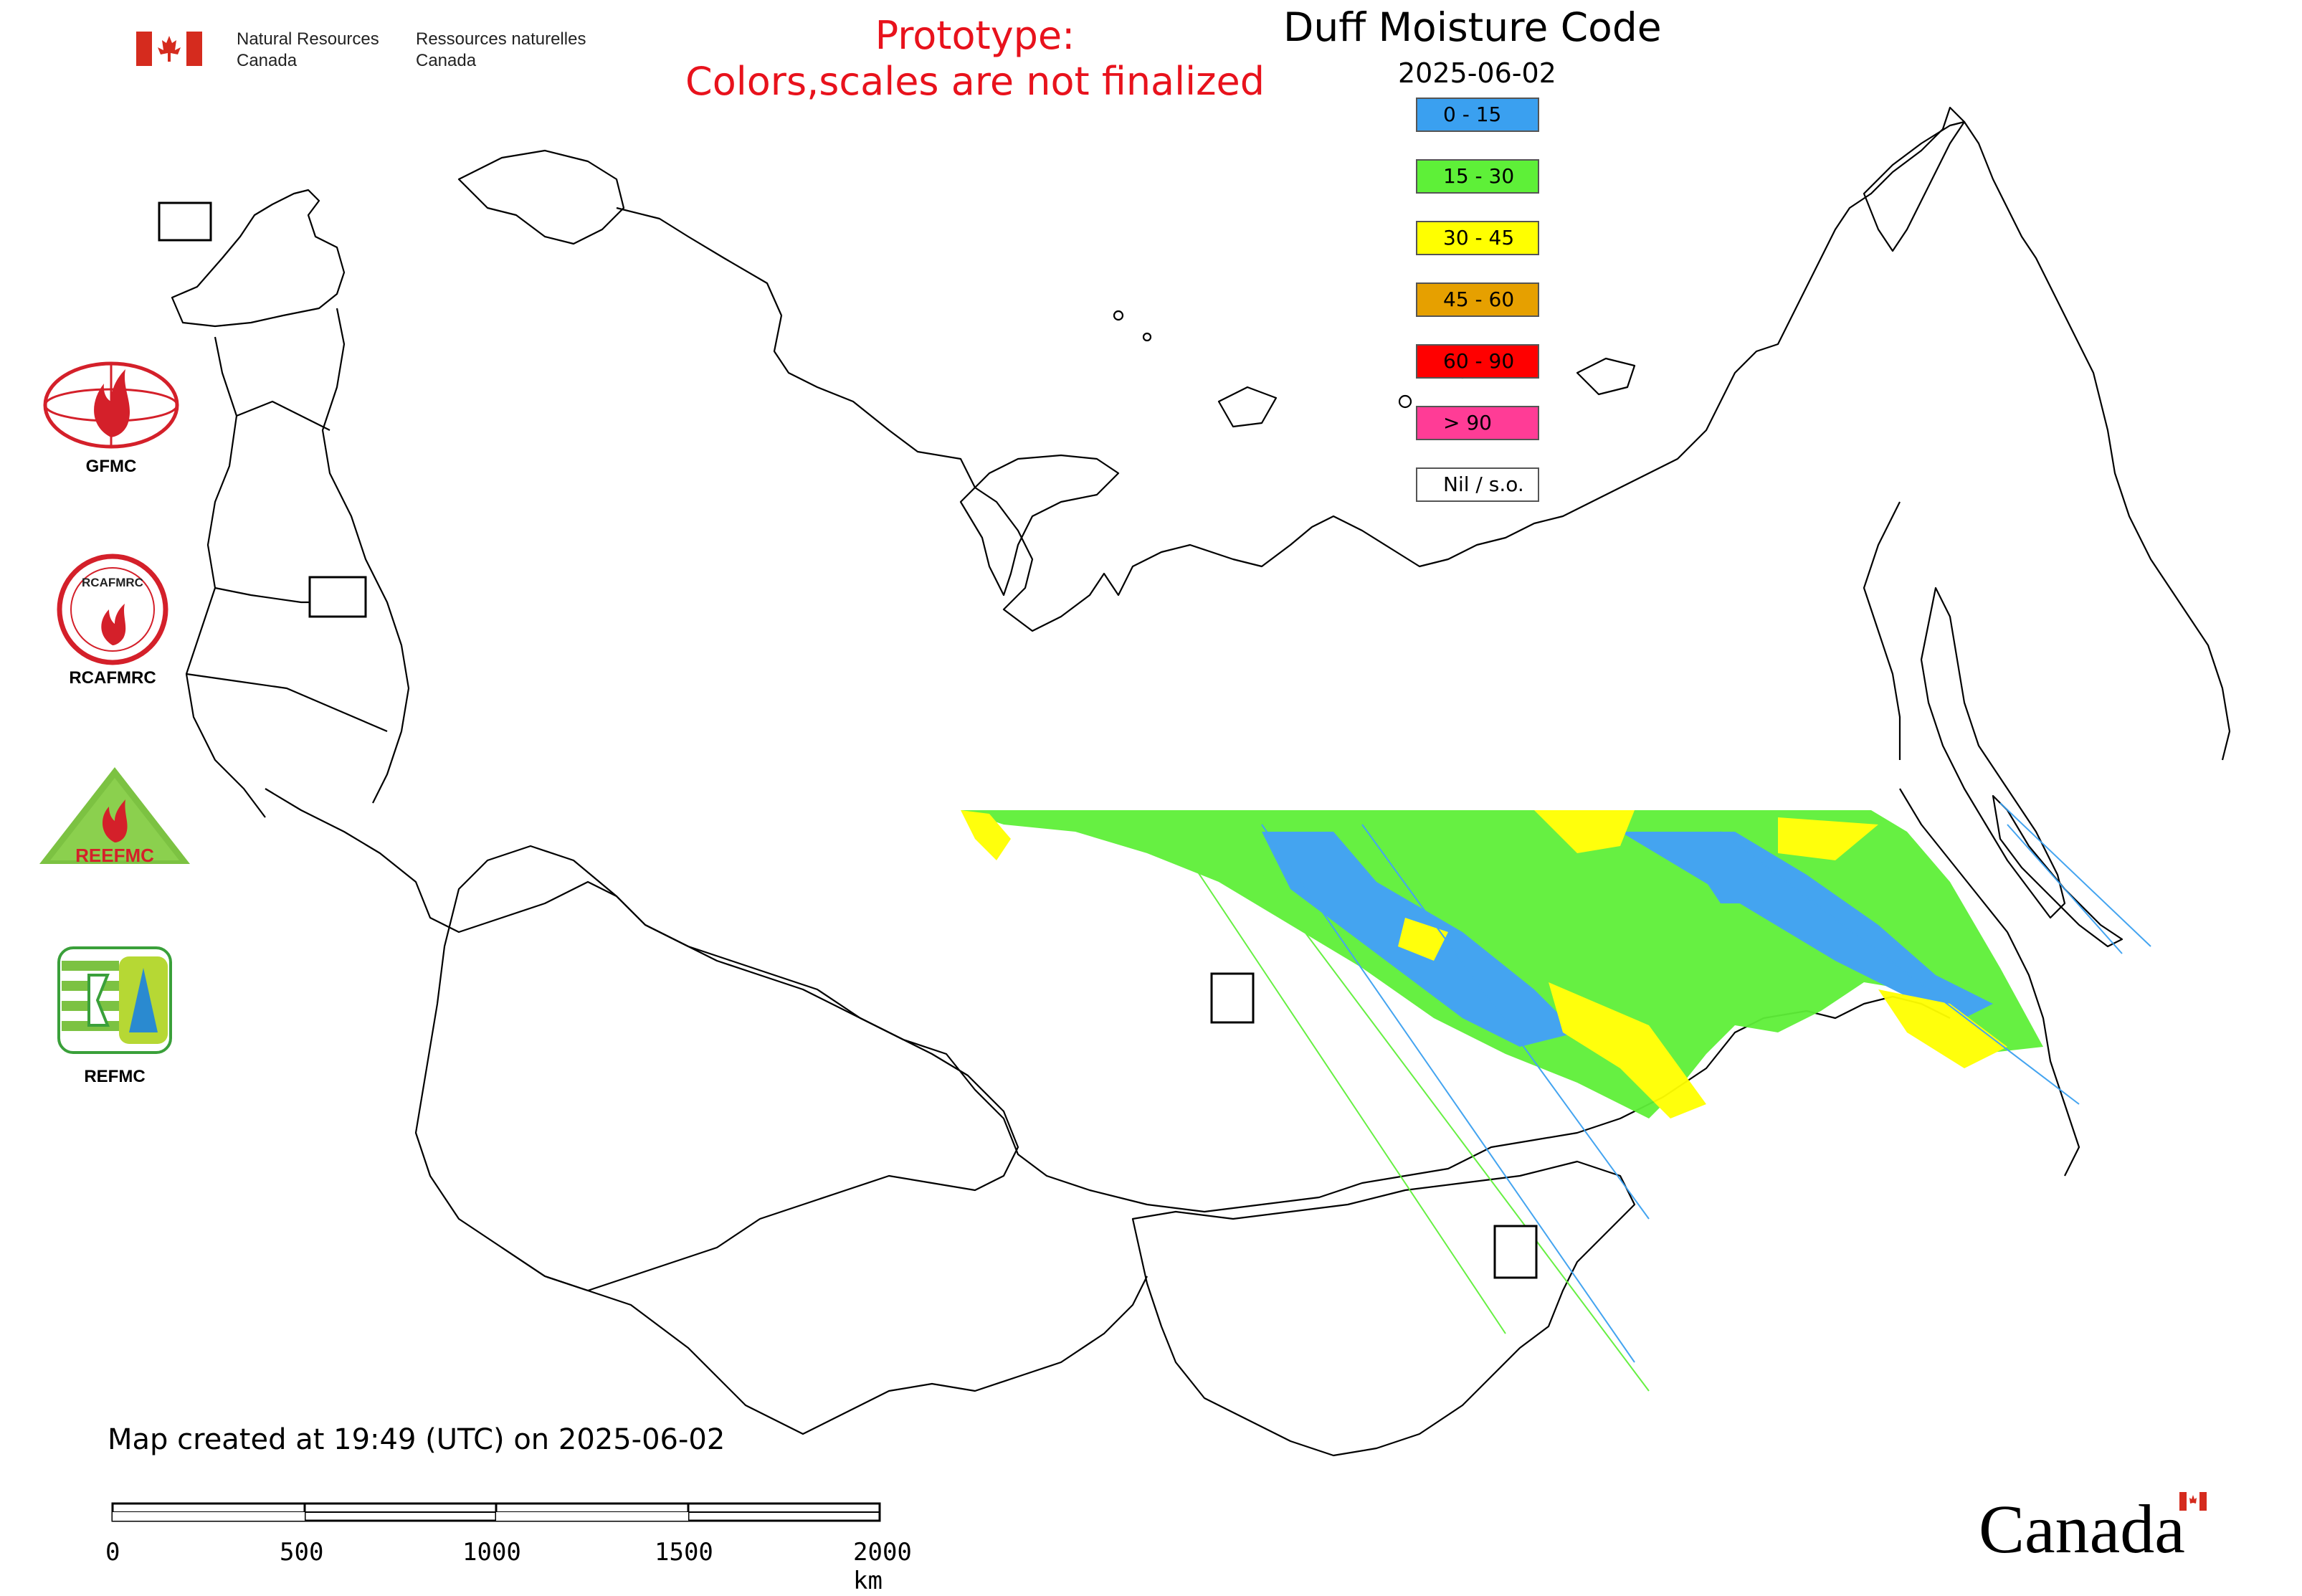 The height and width of the screenshot is (1596, 2302). Describe the element at coordinates (308, 39) in the screenshot. I see `gov-en-line1: Natural Resources` at that location.